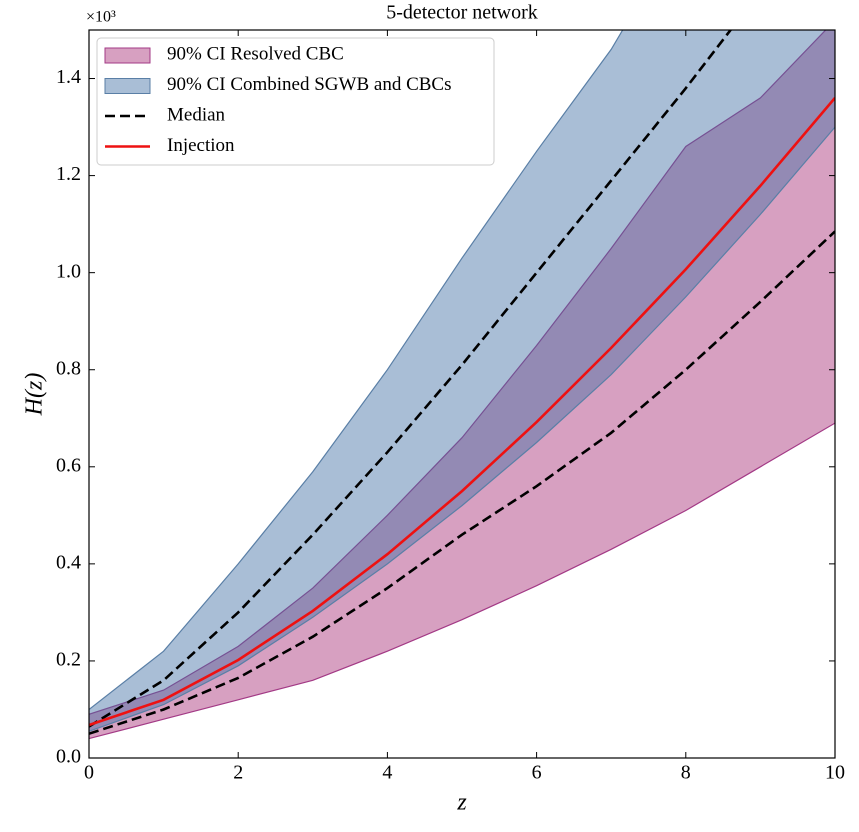  Describe the element at coordinates (387, 773) in the screenshot. I see `x-tick-label: 4` at that location.